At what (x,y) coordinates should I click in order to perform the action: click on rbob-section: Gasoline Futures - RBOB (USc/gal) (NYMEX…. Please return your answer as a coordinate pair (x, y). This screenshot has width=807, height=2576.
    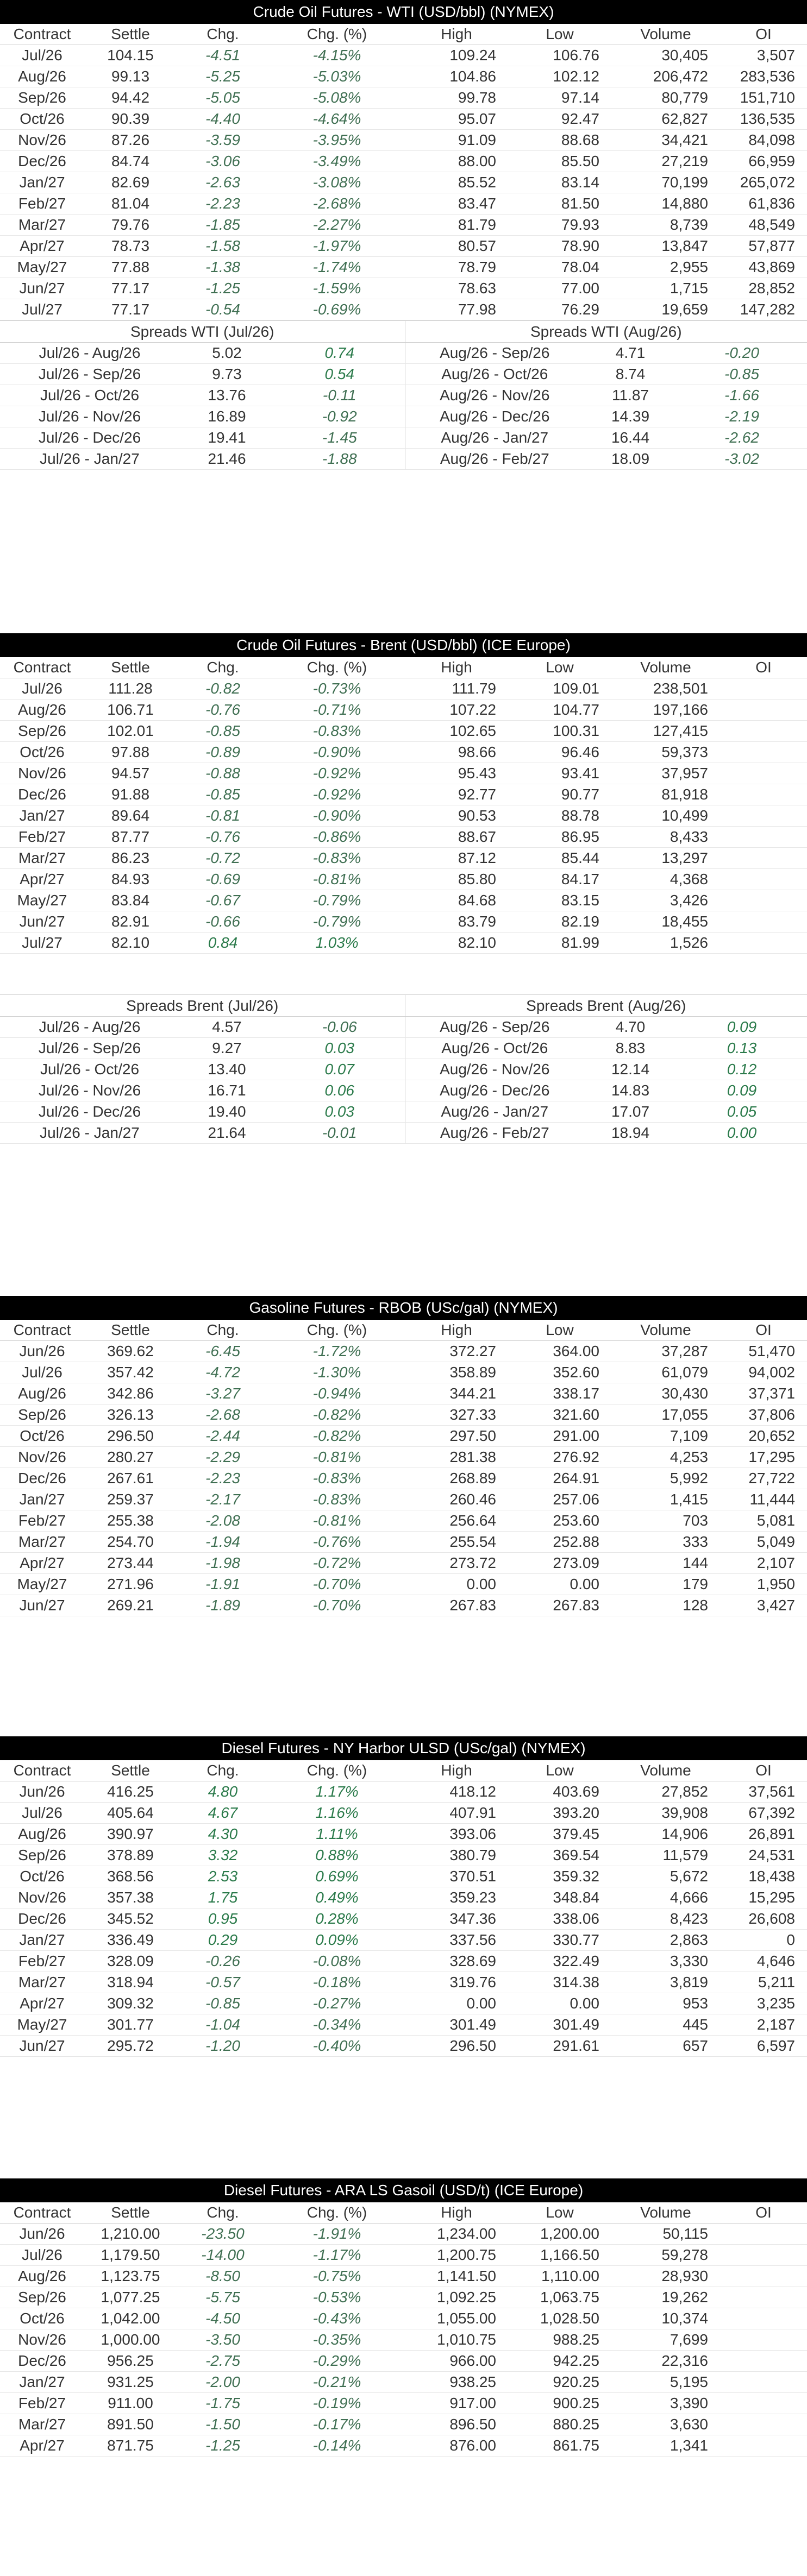
    Looking at the image, I should click on (403, 1456).